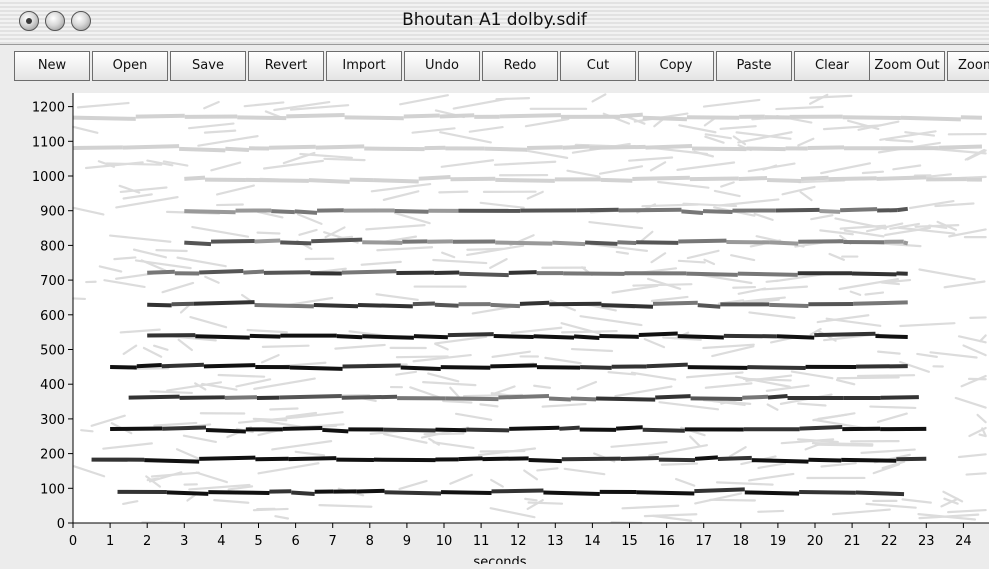  Describe the element at coordinates (968, 66) in the screenshot. I see `zoom-in-button: Zoom` at that location.